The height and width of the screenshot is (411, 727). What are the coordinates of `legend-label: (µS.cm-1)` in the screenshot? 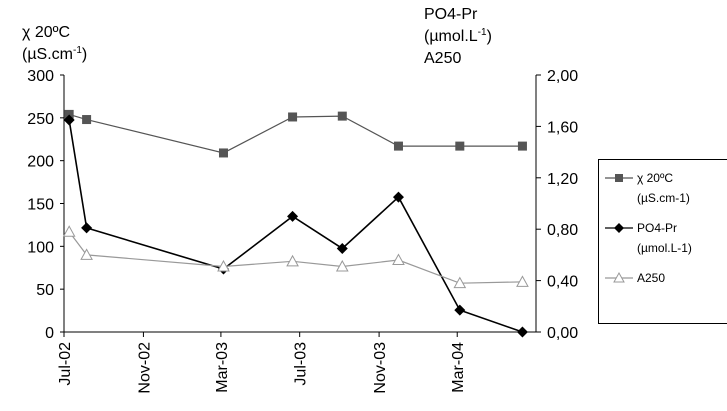 It's located at (663, 198).